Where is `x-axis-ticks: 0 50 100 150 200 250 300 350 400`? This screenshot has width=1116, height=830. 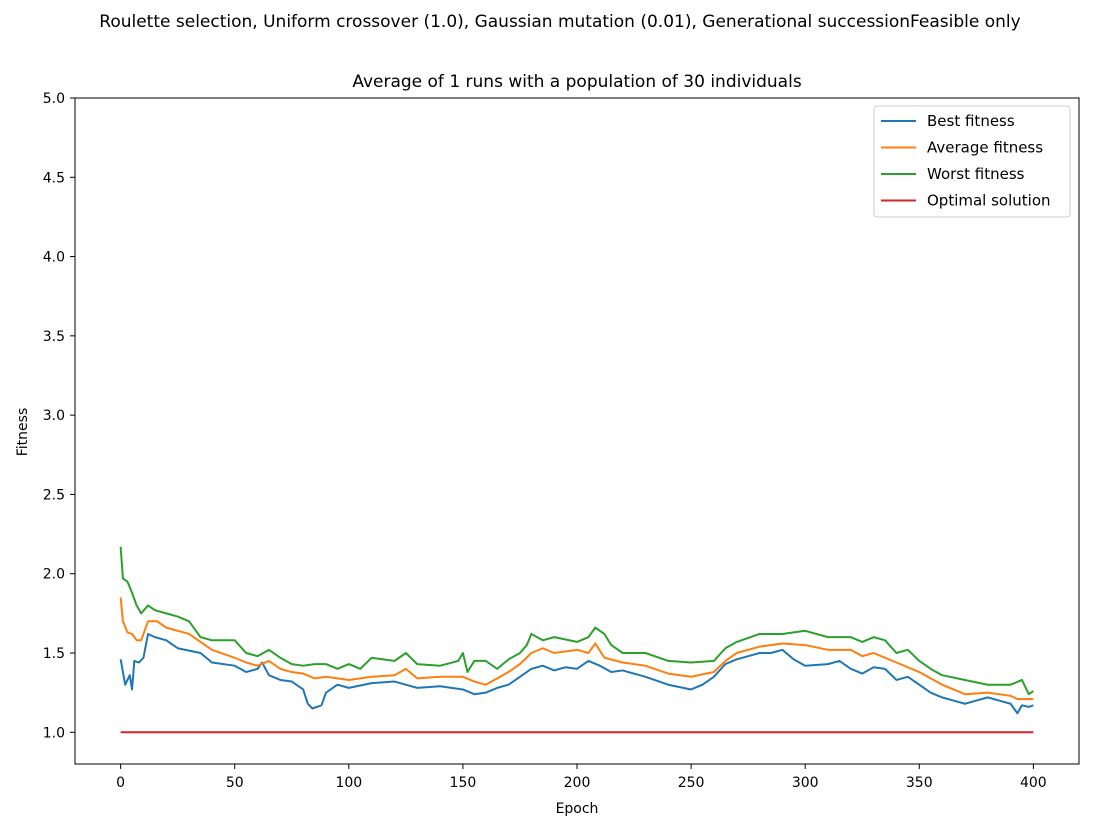
x-axis-ticks: 0 50 100 150 200 250 300 350 400 is located at coordinates (581, 777).